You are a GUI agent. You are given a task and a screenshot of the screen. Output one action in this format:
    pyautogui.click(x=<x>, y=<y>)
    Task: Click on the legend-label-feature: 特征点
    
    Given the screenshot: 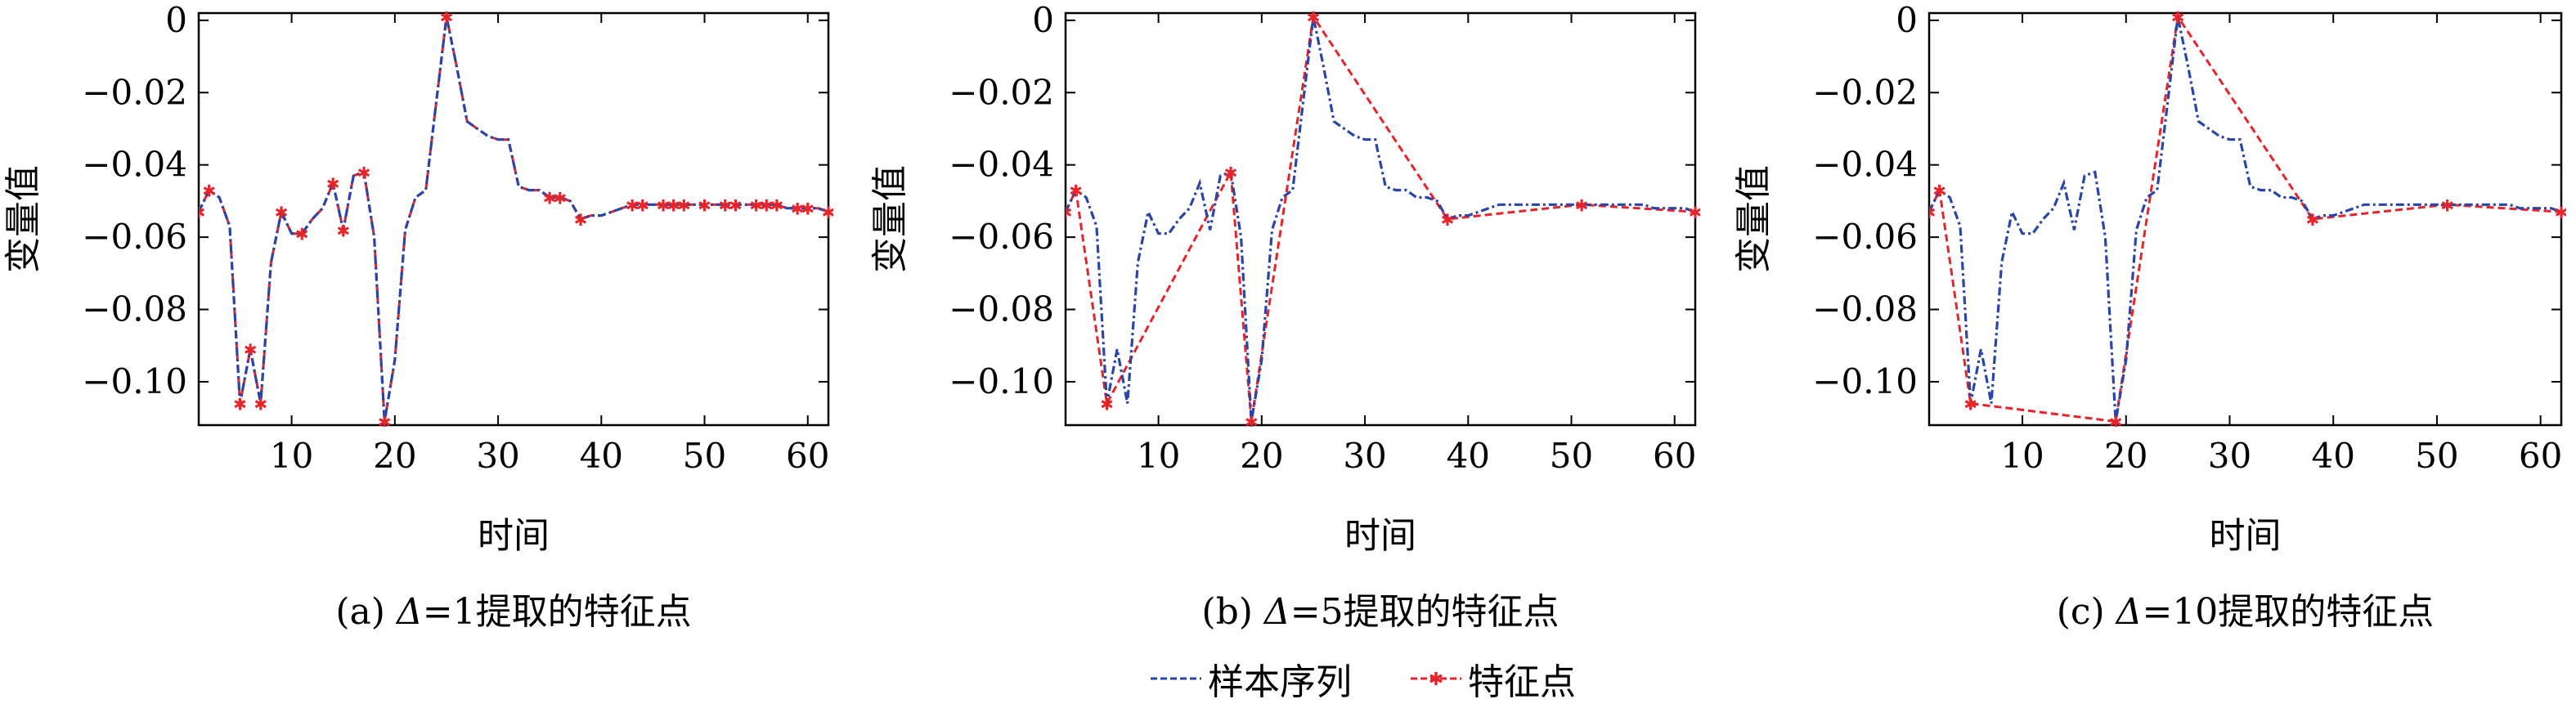 What is the action you would take?
    pyautogui.click(x=1522, y=682)
    